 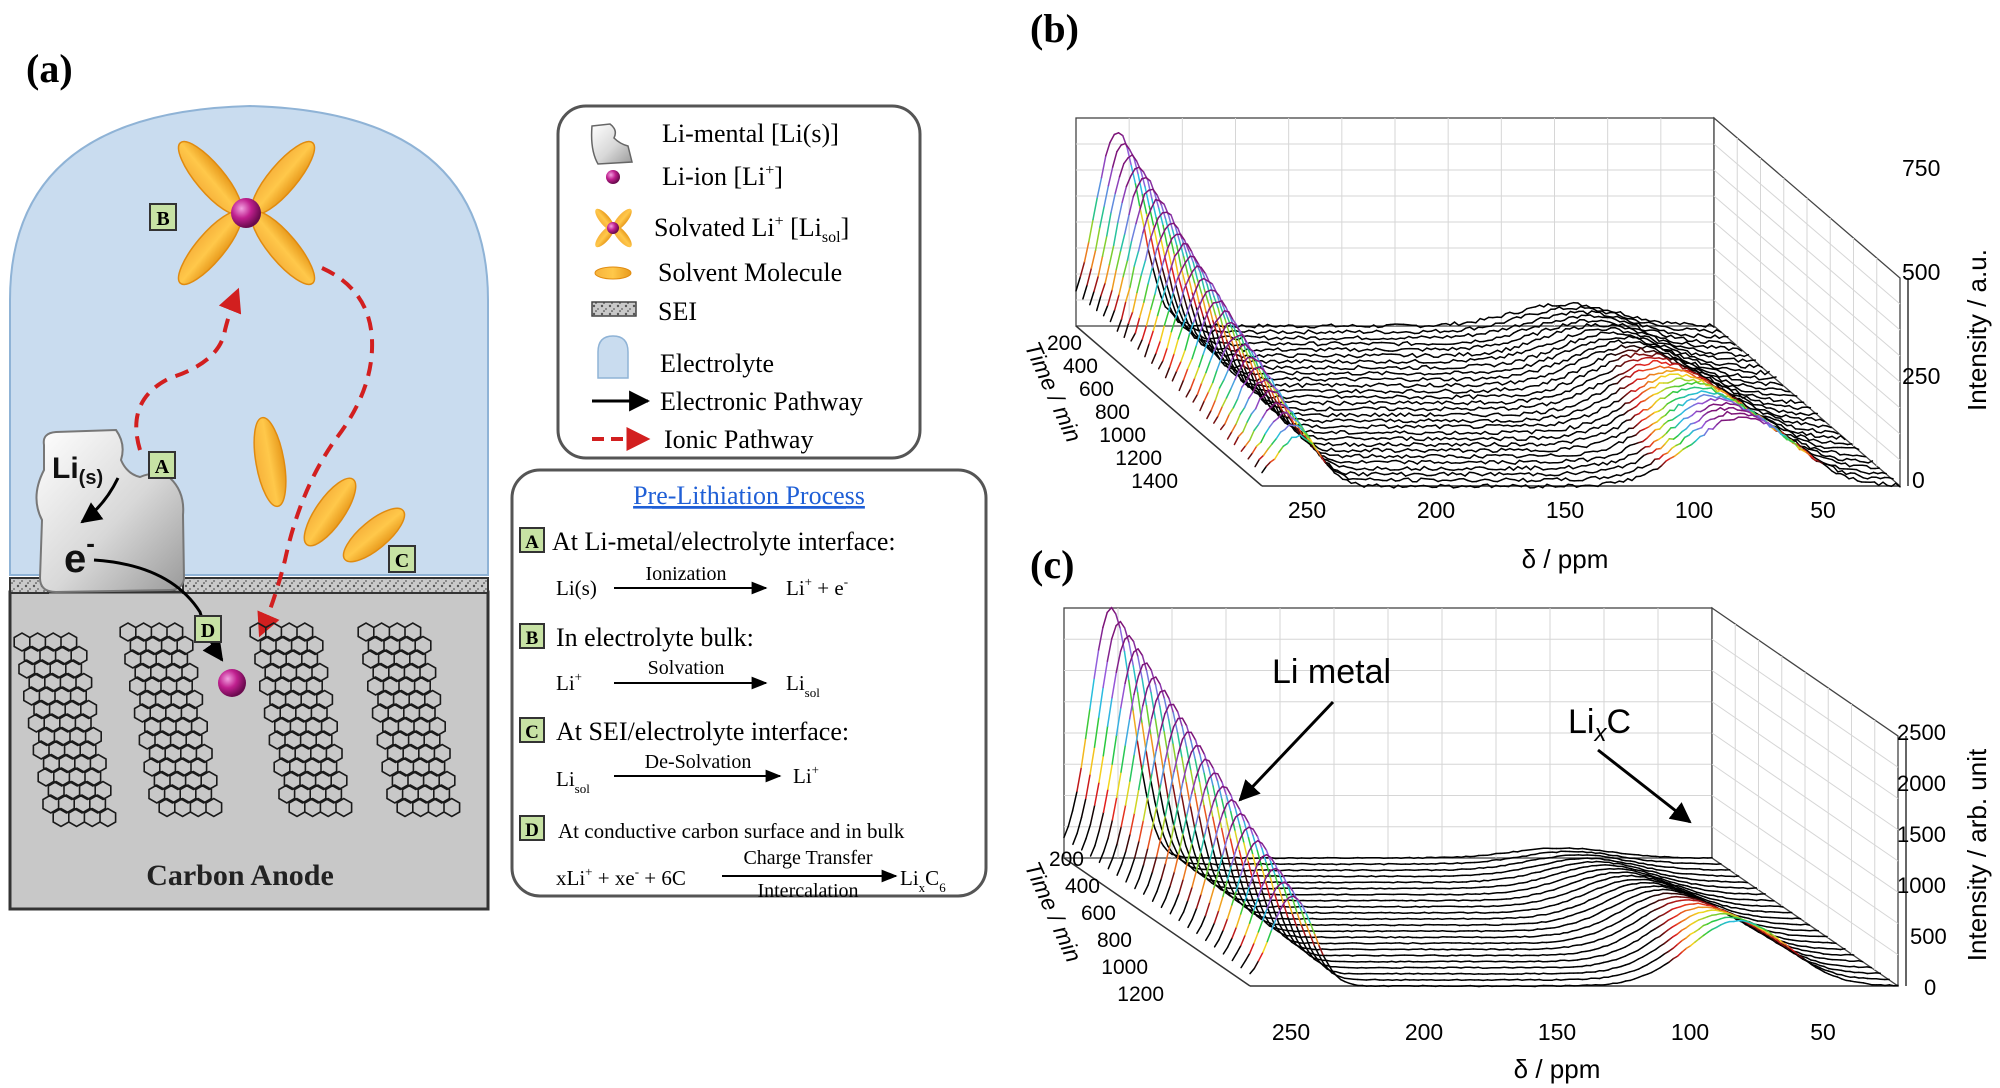 I want to click on x-tick-label: 50, so click(x=1823, y=510).